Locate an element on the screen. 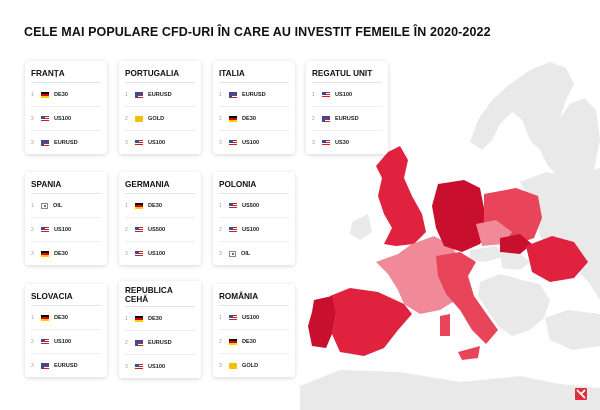 This screenshot has width=600, height=410. map-country-slovakia is located at coordinates (516, 244).